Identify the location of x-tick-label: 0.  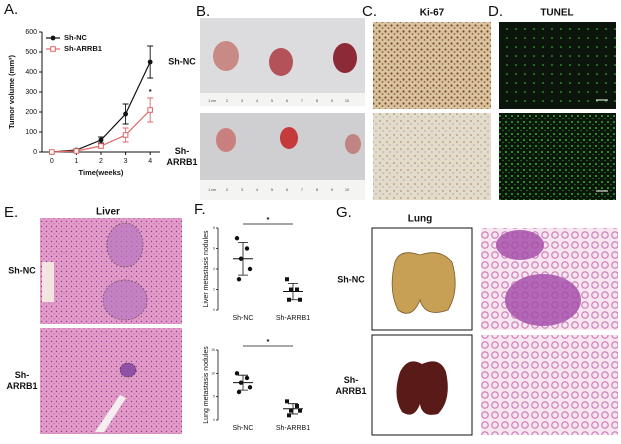
(52, 161).